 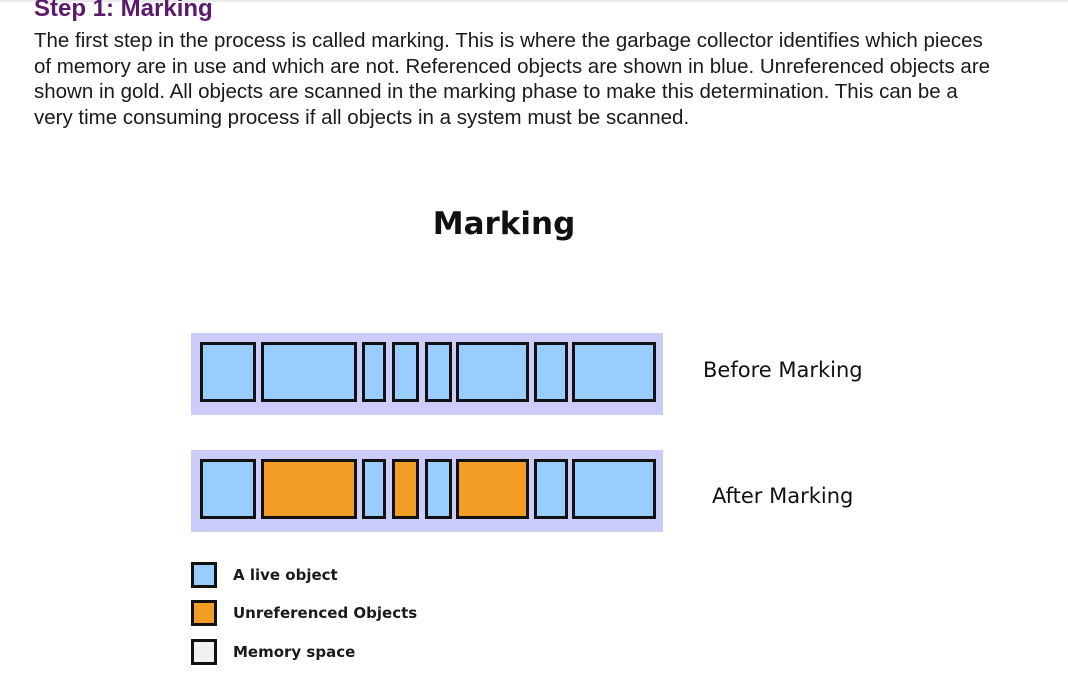 I want to click on top-divider, so click(x=534, y=1).